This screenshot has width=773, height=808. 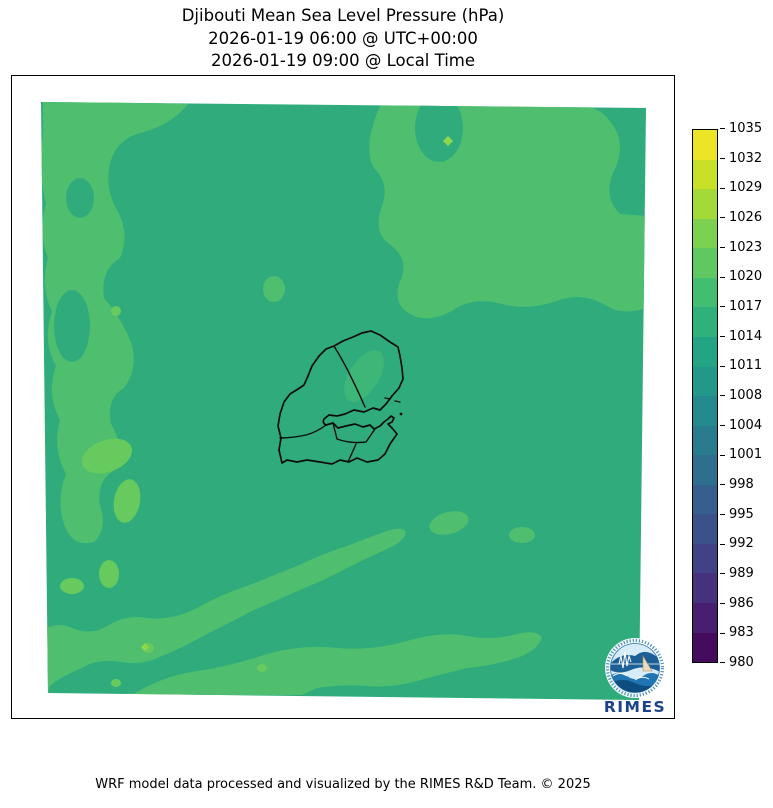 I want to click on region-boundary-arta, so click(x=354, y=433).